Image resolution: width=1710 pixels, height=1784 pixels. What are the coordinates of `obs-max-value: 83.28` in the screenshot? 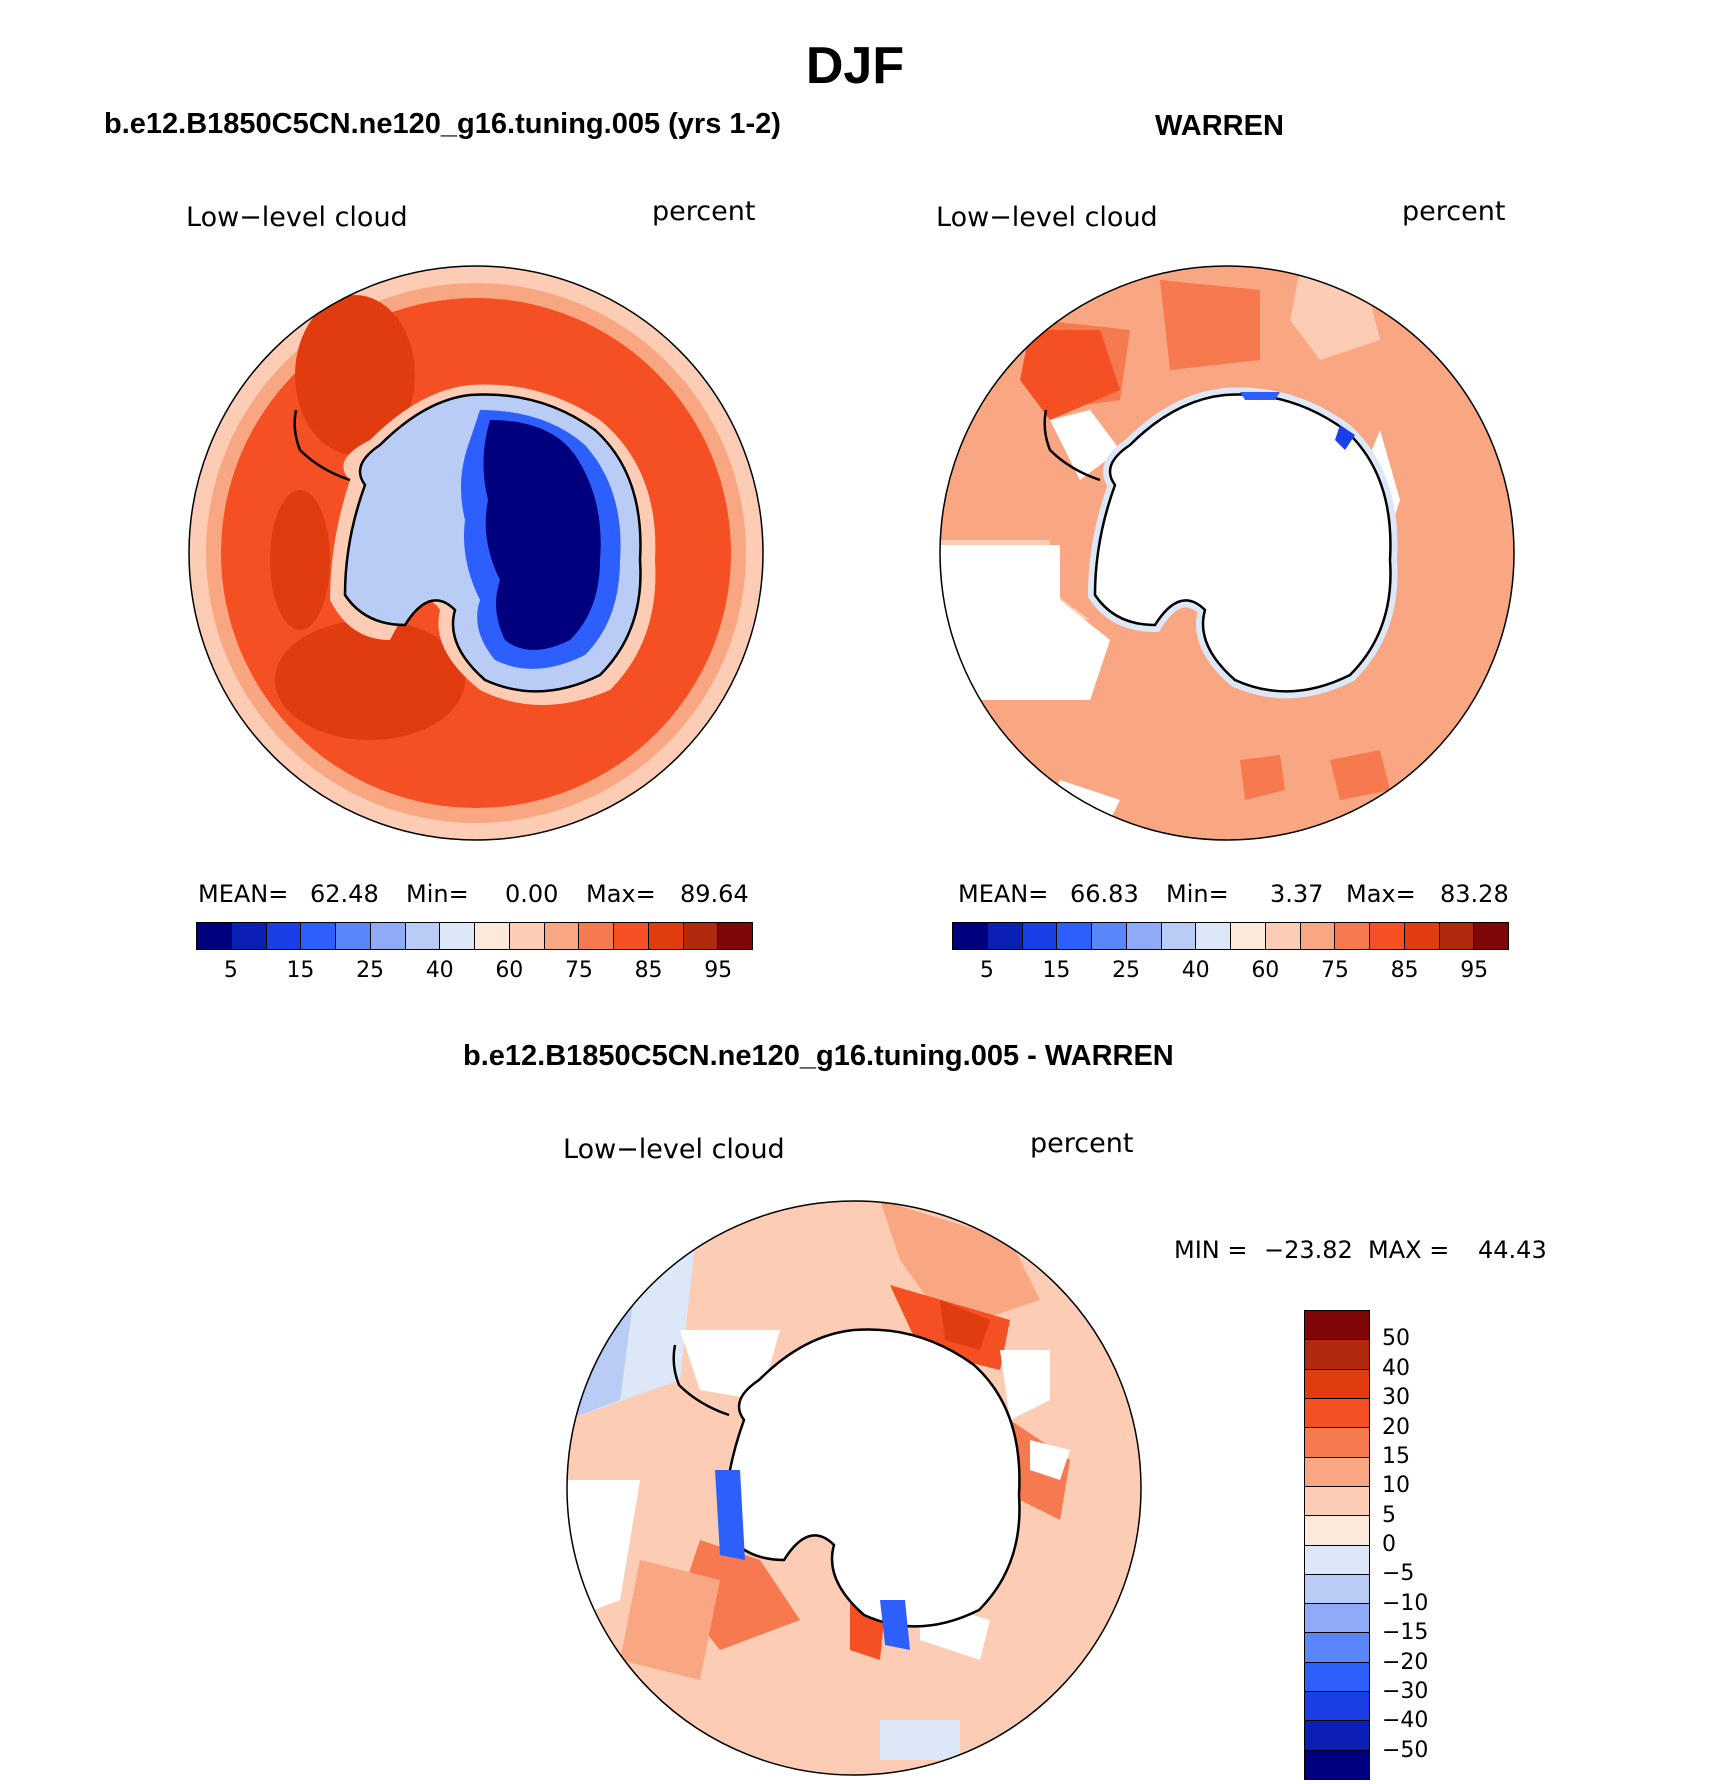 It's located at (1474, 894).